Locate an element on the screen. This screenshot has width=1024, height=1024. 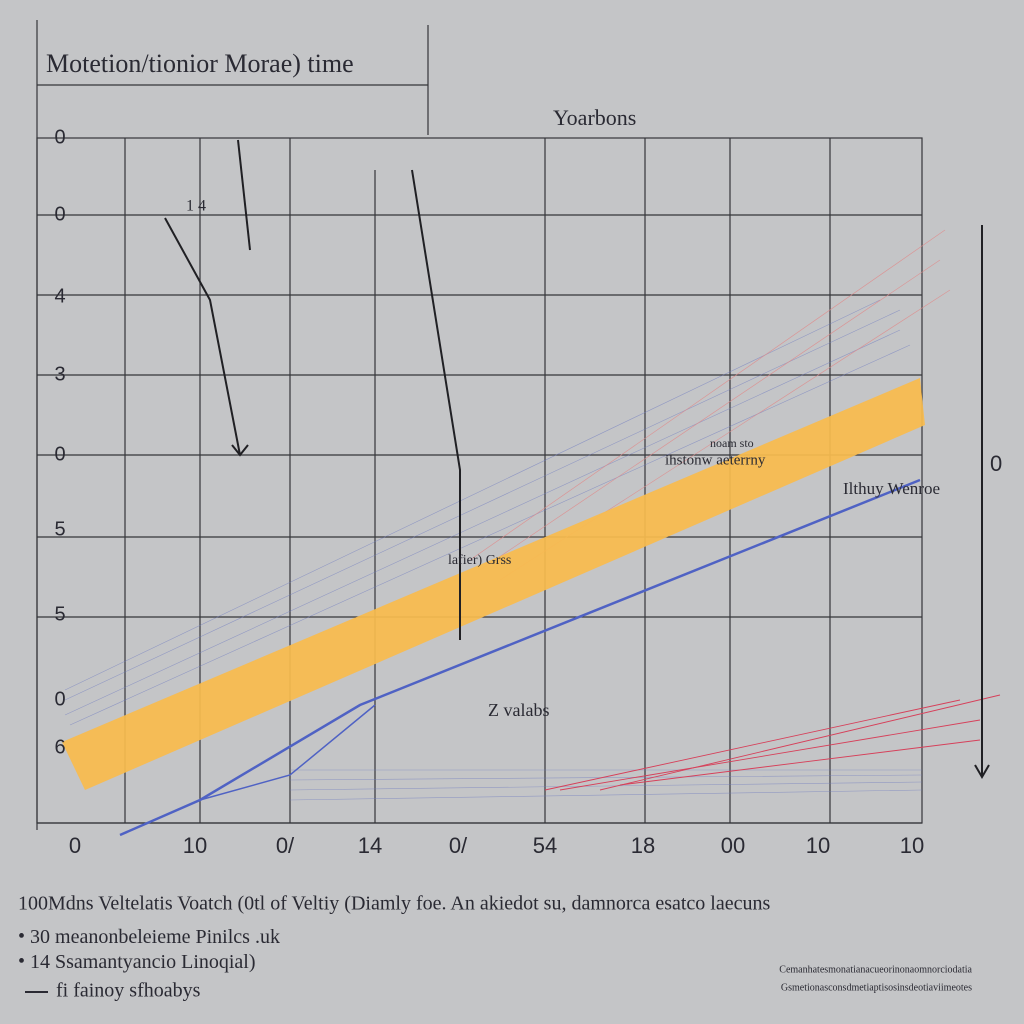
blue-line is located at coordinates (287, 752).